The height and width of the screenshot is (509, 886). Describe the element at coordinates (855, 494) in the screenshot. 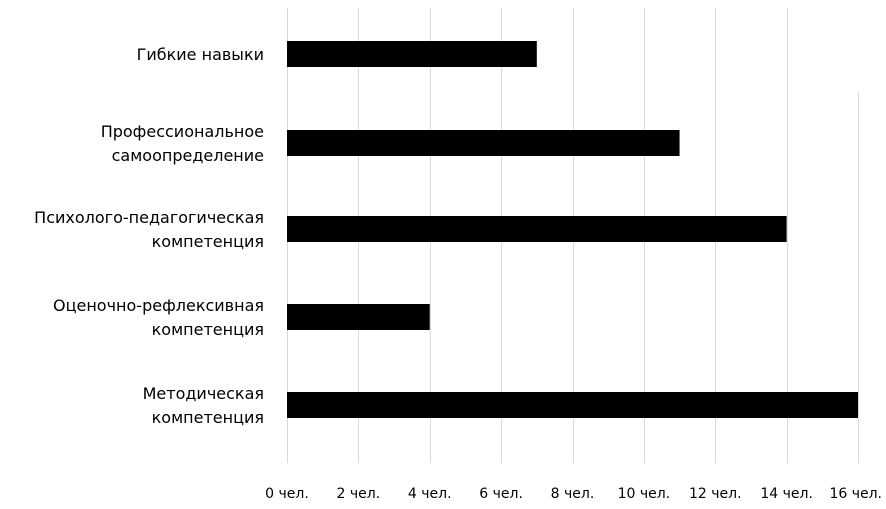

I see `x-tick-label-16: 16 чел.` at that location.